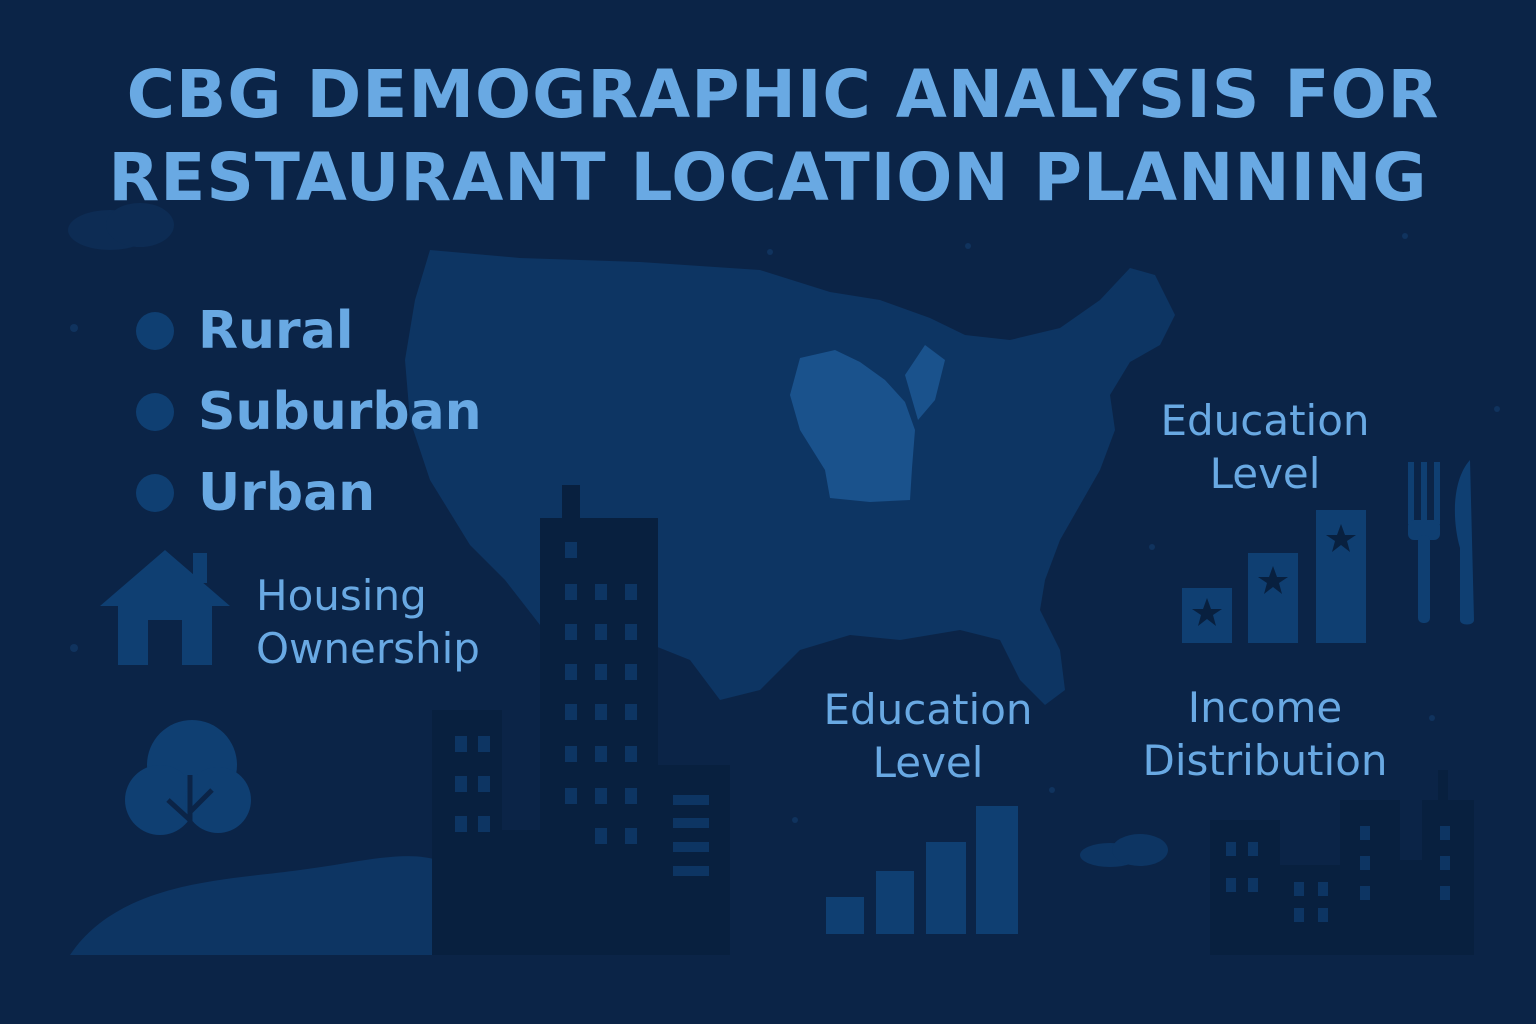  What do you see at coordinates (1338, 874) in the screenshot?
I see `cityscape-windows` at bounding box center [1338, 874].